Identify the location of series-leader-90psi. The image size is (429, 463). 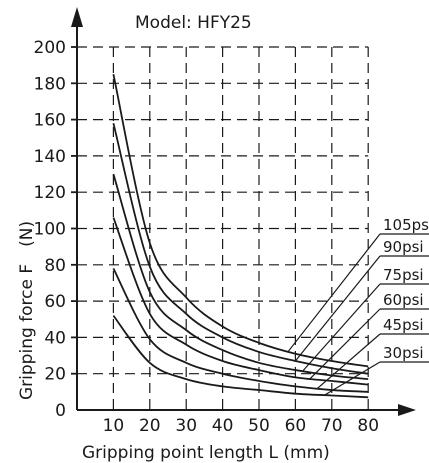
(337, 308).